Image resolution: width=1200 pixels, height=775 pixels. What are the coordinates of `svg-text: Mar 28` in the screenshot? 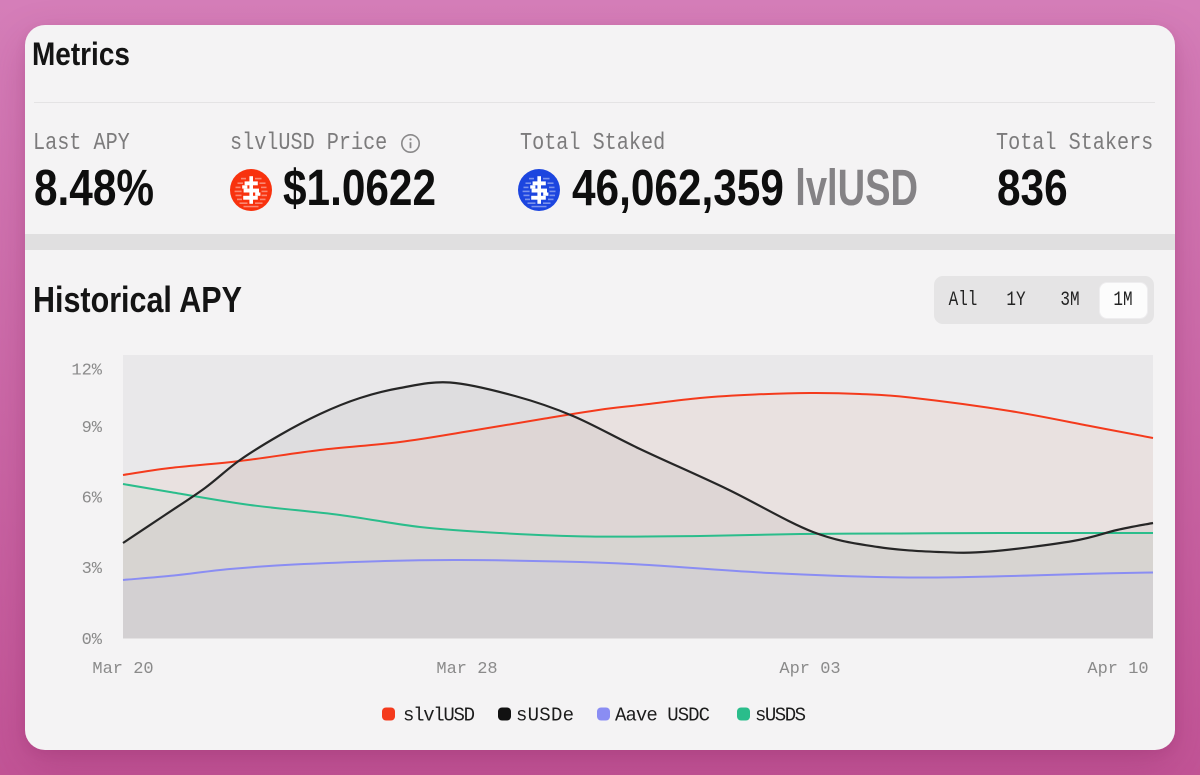 It's located at (466, 669).